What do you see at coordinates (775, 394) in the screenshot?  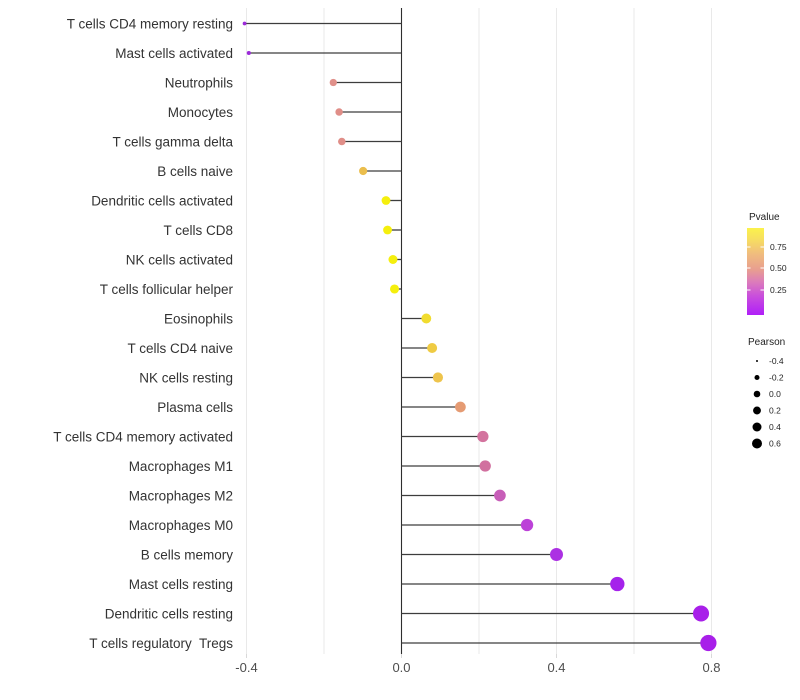 I see `pearson-legend-label: 0.0` at bounding box center [775, 394].